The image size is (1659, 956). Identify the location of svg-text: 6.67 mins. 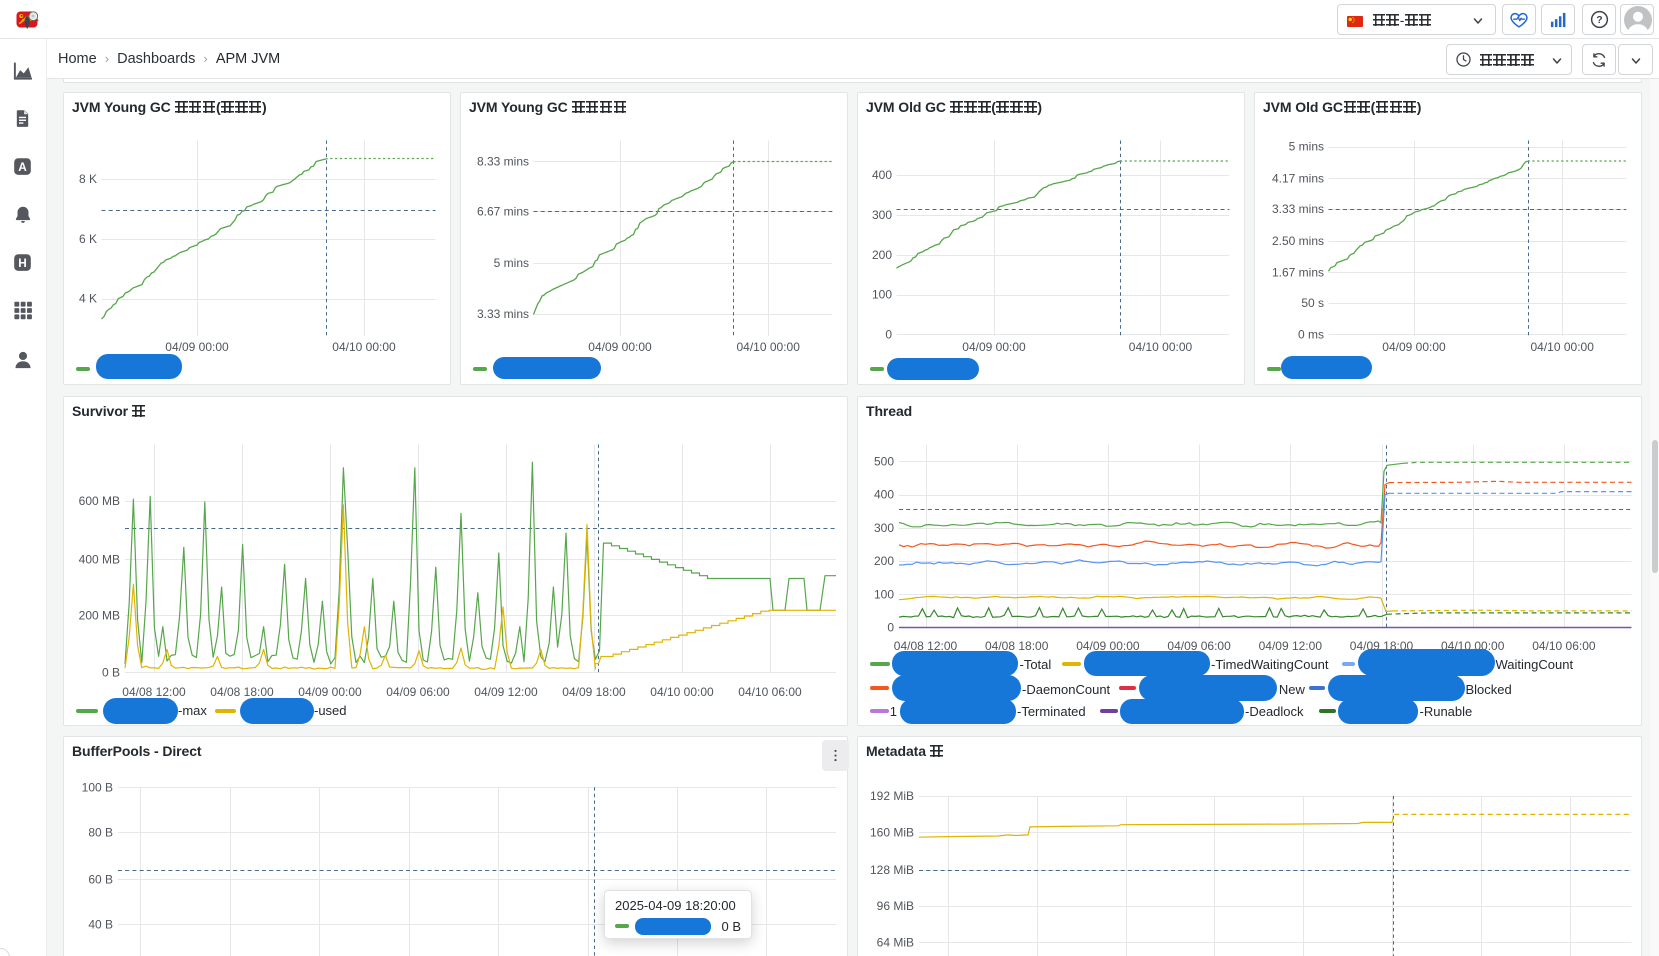
(503, 212).